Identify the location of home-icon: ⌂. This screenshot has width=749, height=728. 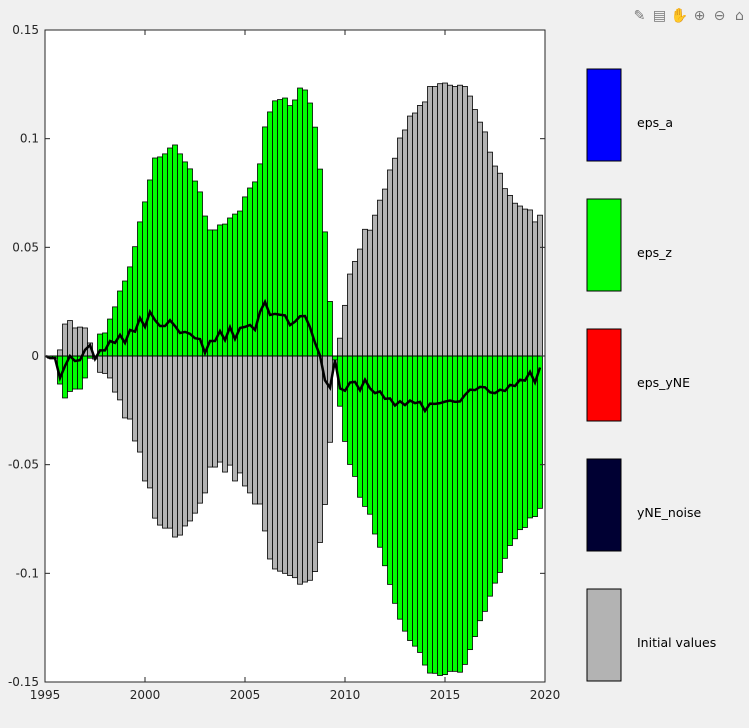
(739, 15).